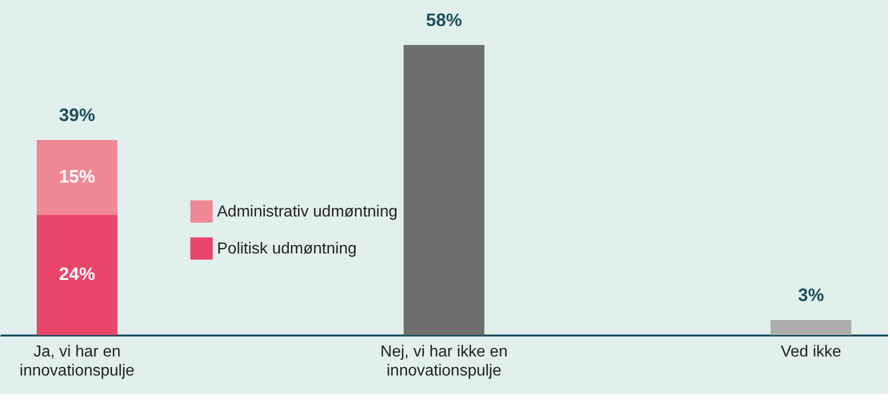 Image resolution: width=890 pixels, height=402 pixels. What do you see at coordinates (811, 295) in the screenshot?
I see `total-label: 3%` at bounding box center [811, 295].